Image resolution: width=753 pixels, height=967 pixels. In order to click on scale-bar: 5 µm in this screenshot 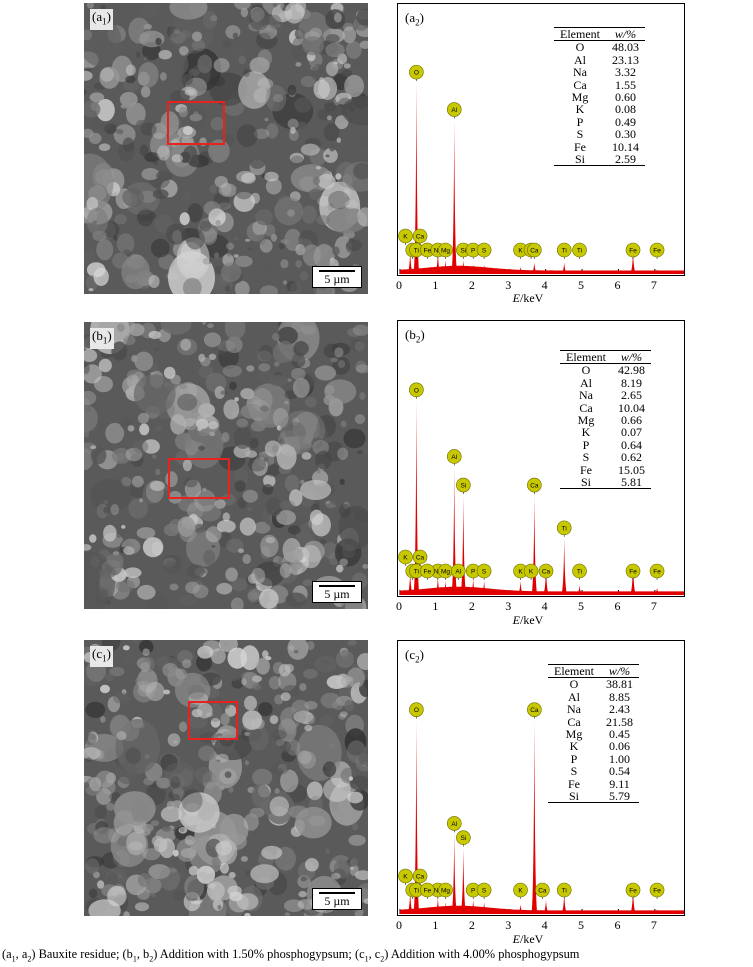, I will do `click(337, 592)`.